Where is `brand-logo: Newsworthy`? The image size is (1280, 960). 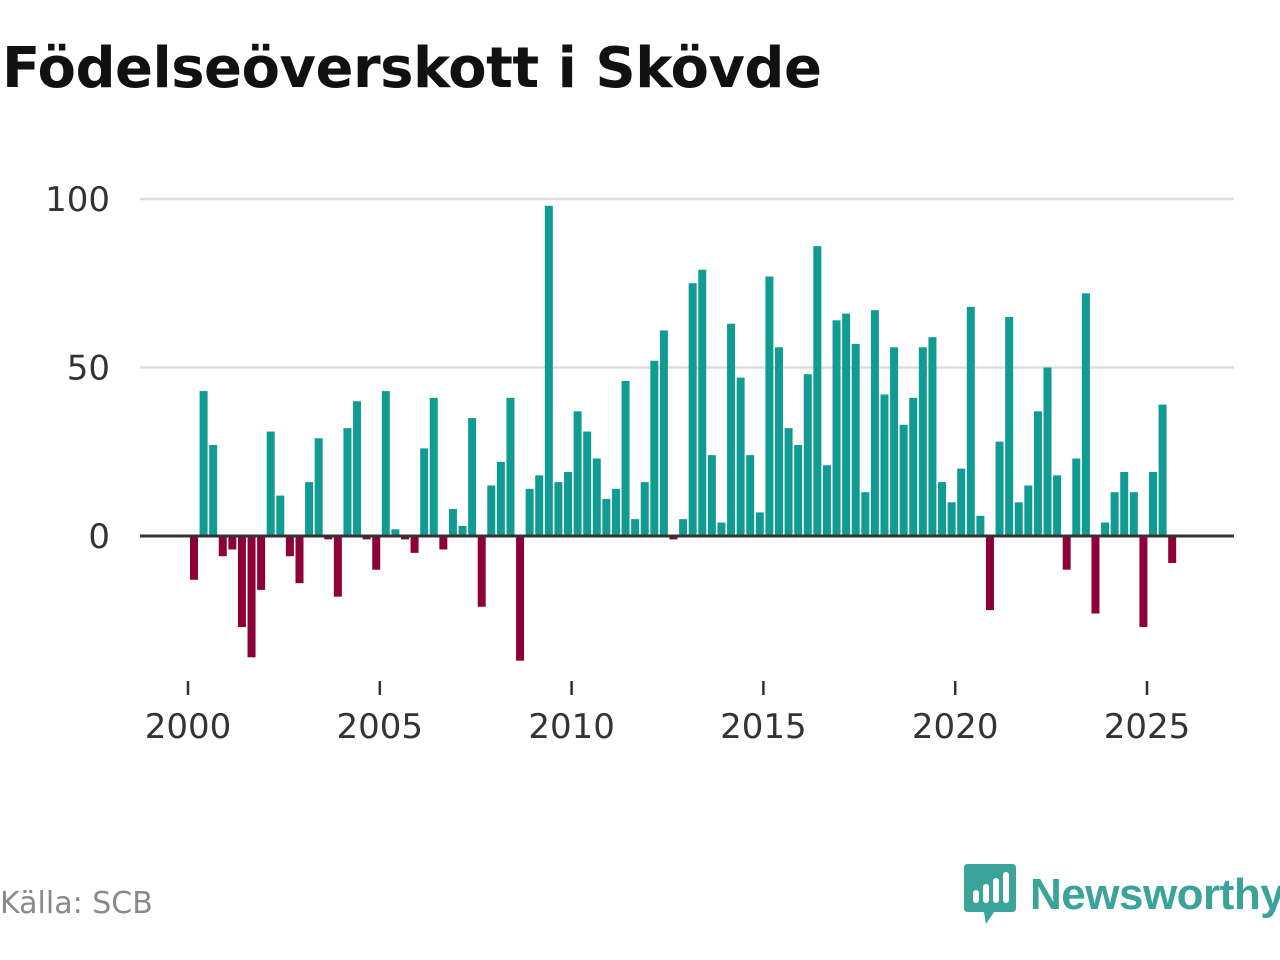
brand-logo: Newsworthy is located at coordinates (1122, 895).